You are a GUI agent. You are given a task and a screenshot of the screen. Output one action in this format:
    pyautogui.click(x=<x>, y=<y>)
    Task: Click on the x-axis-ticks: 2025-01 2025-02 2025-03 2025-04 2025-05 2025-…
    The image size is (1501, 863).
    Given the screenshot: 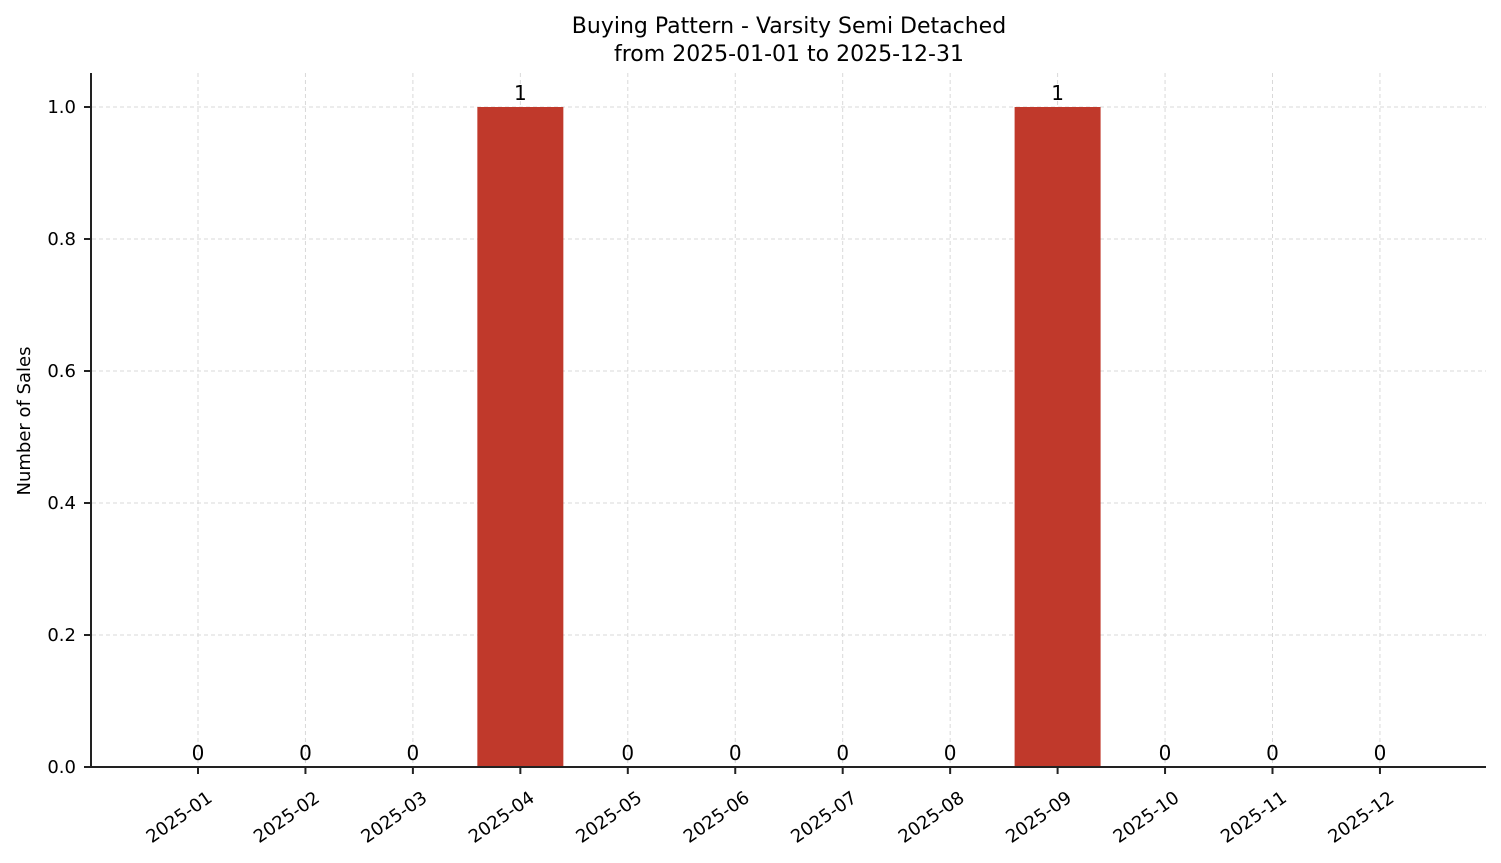 What is the action you would take?
    pyautogui.click(x=770, y=807)
    